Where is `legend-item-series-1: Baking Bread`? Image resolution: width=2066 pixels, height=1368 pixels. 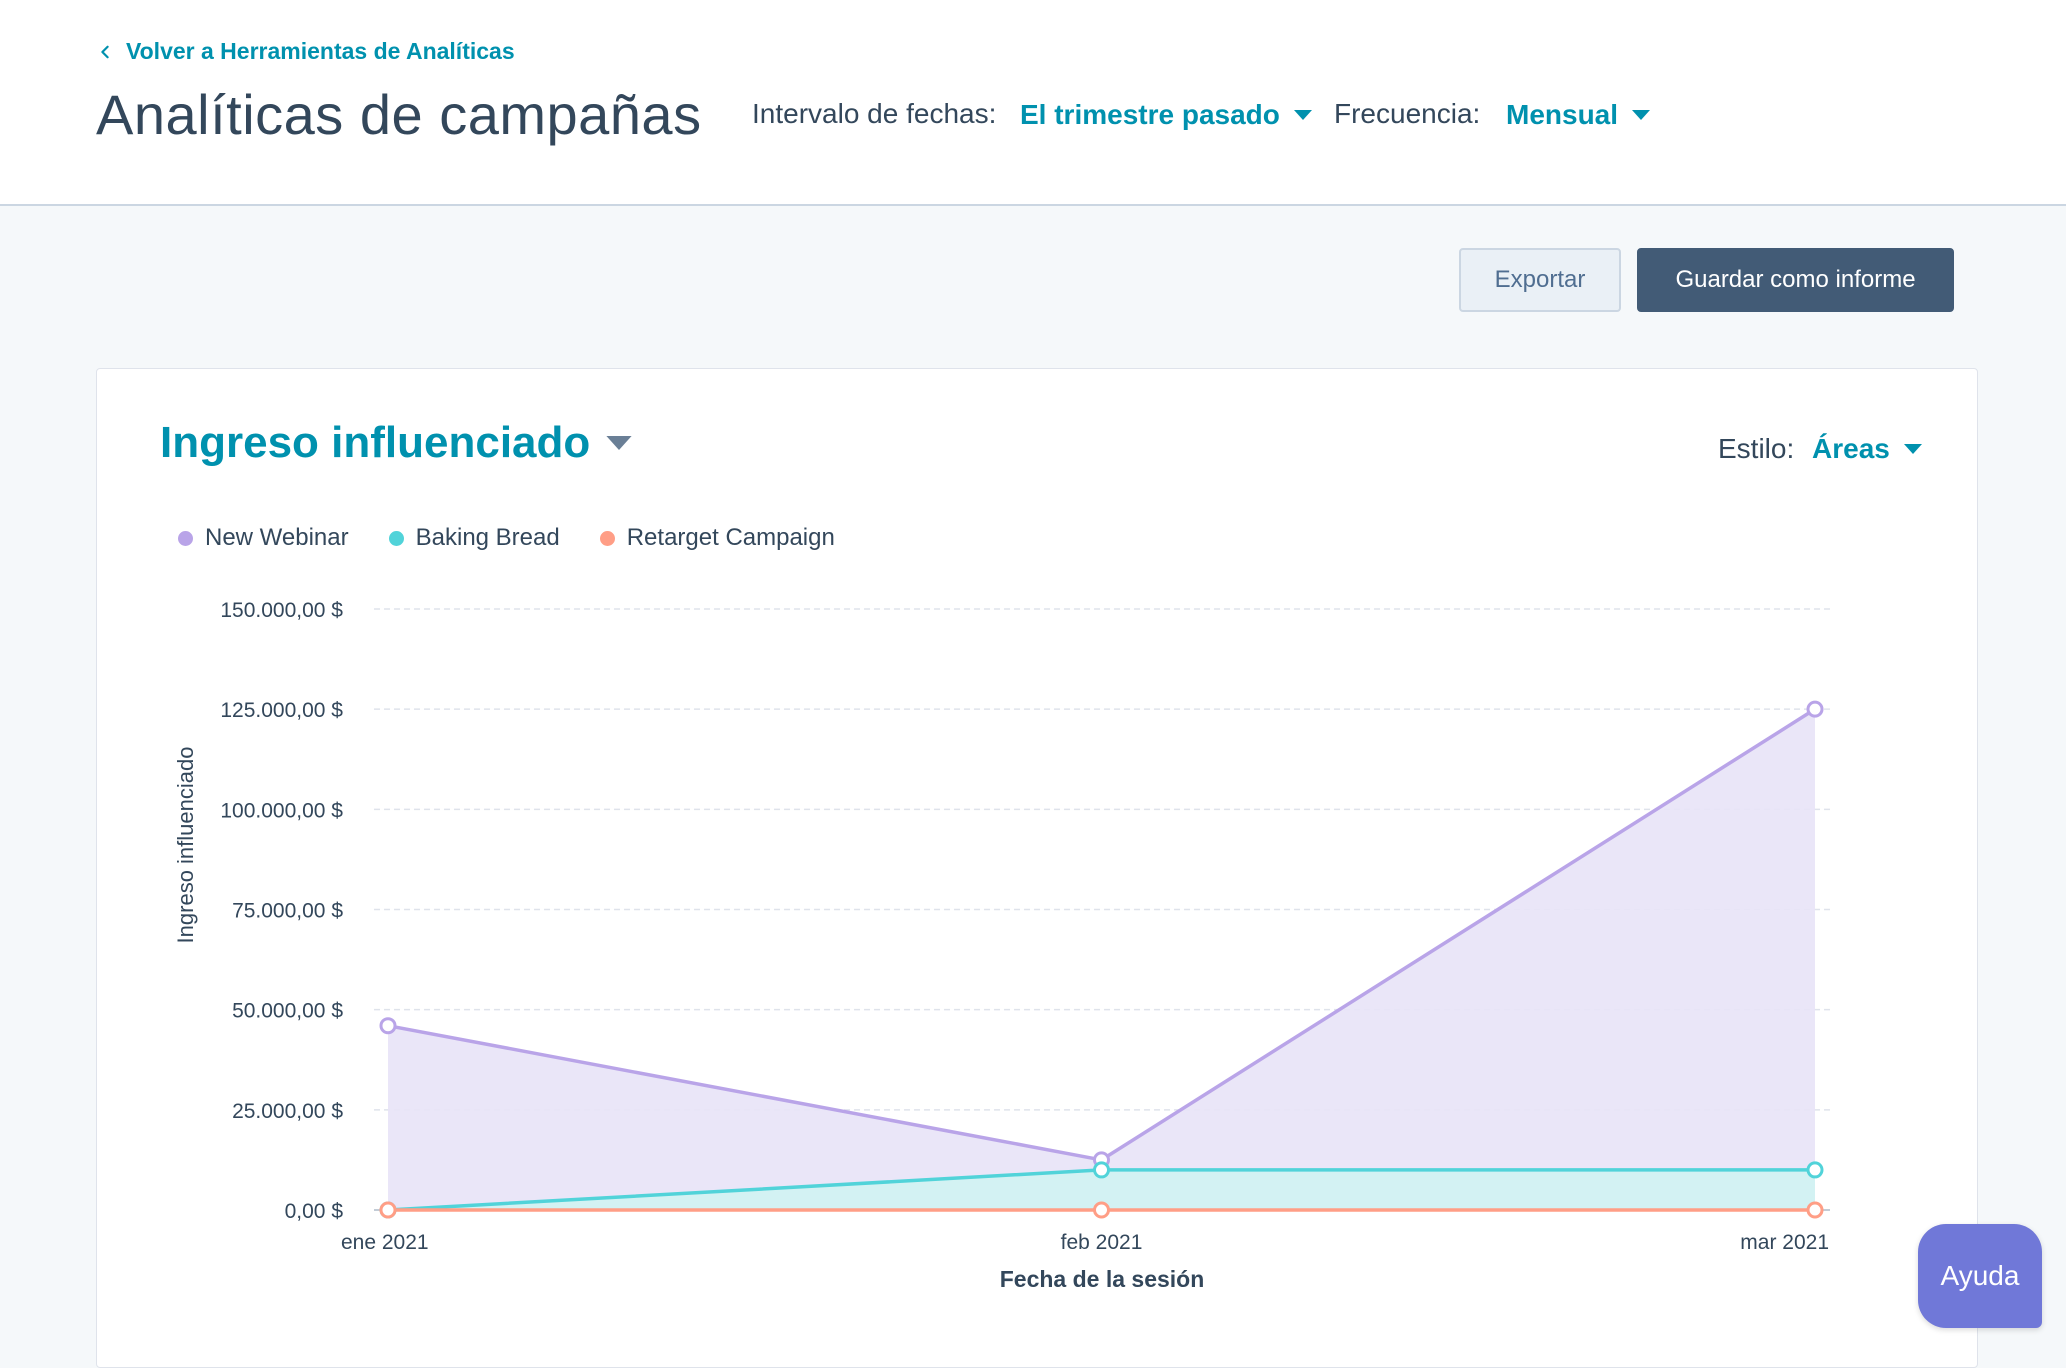 legend-item-series-1: Baking Bread is located at coordinates (474, 538).